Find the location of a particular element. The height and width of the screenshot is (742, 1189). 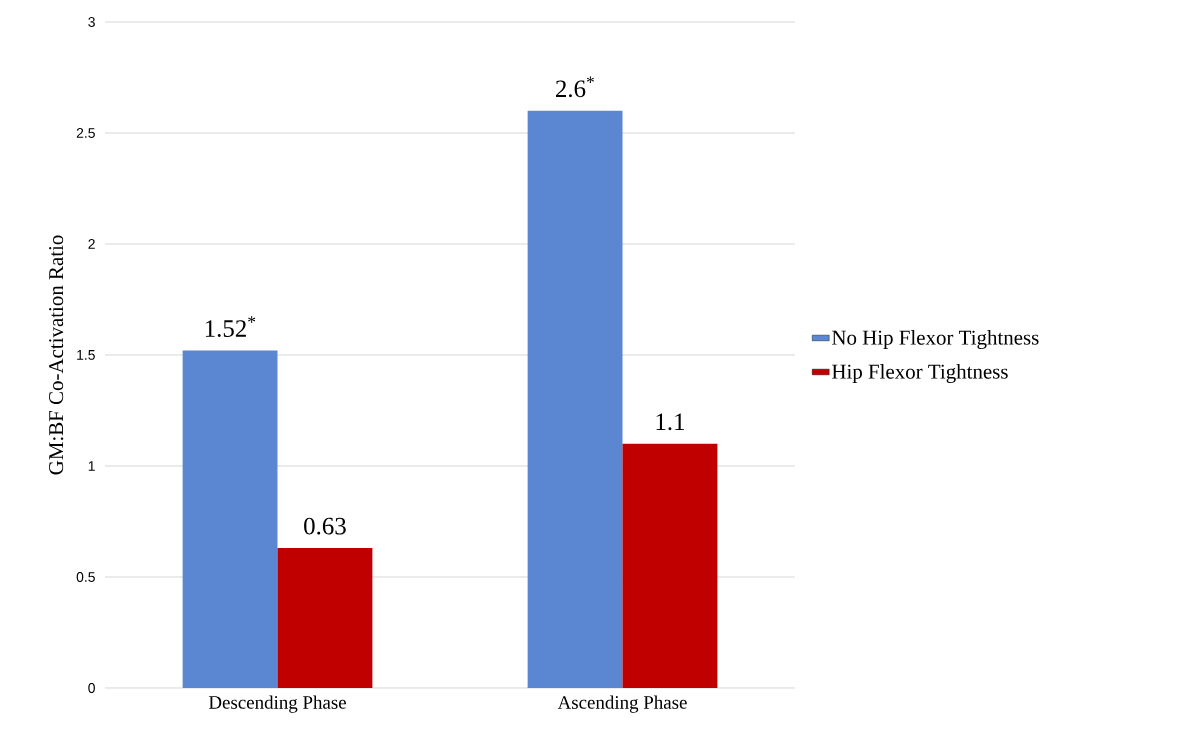

data-label: 1.1 is located at coordinates (670, 422).